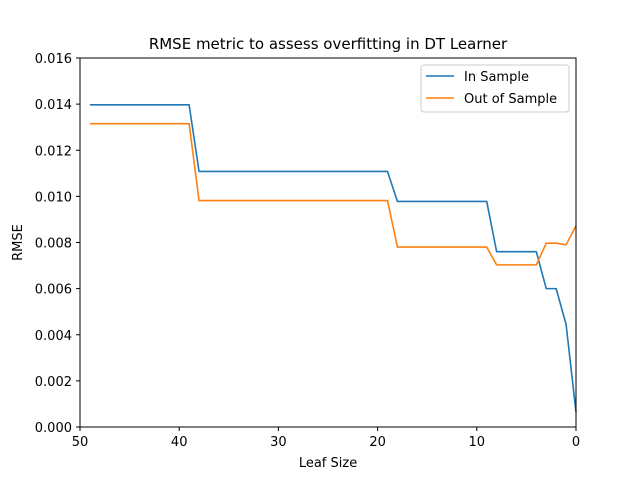  I want to click on y-tick-label: 0.014, so click(53, 105).